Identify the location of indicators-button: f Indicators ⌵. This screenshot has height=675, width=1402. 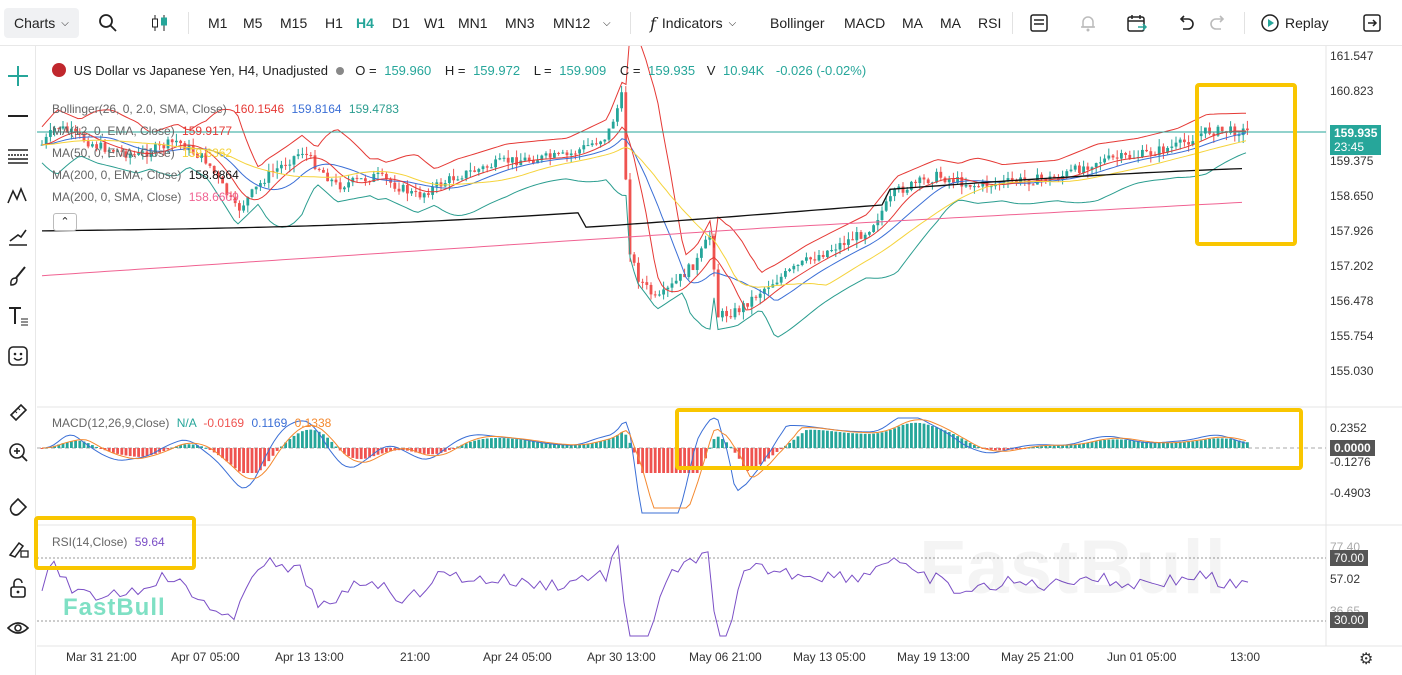
(693, 23).